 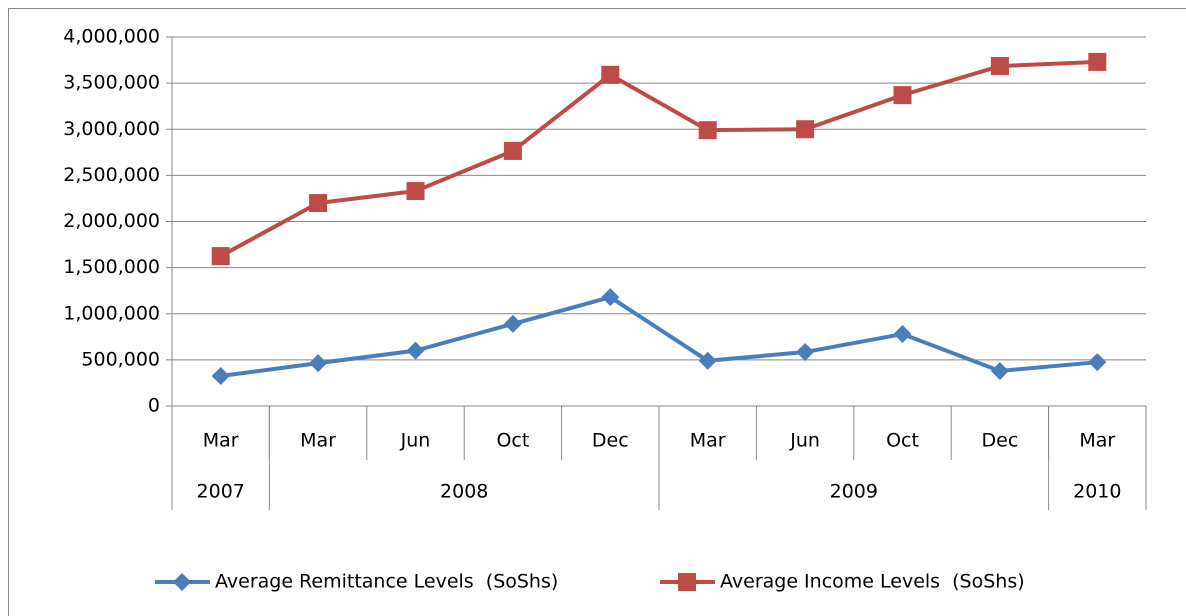 I want to click on x-group-label: 2007, so click(x=221, y=492).